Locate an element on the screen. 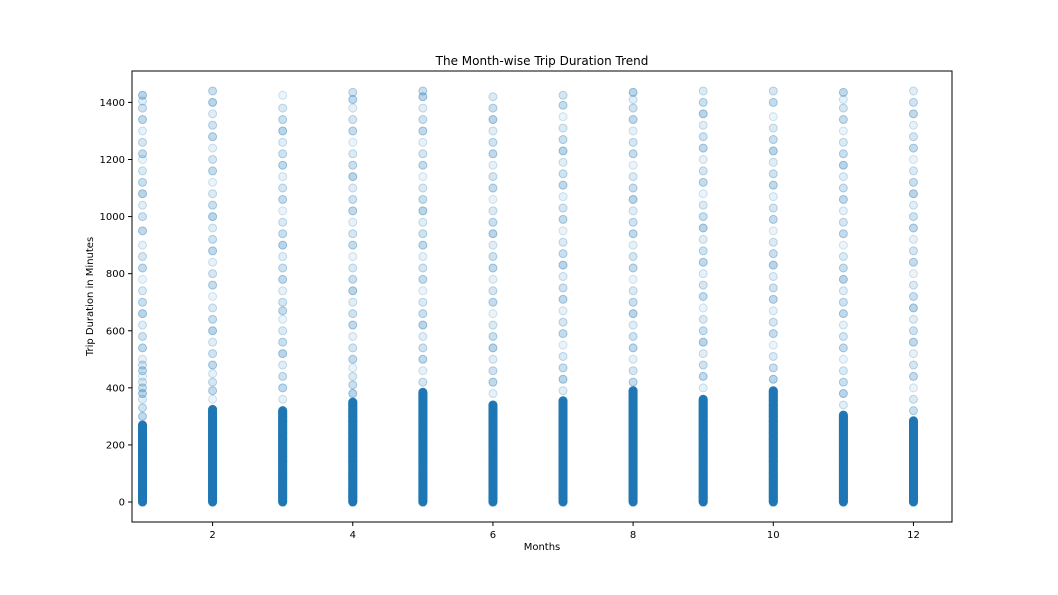 This screenshot has width=1058, height=595. x-tick-label: 2 is located at coordinates (212, 535).